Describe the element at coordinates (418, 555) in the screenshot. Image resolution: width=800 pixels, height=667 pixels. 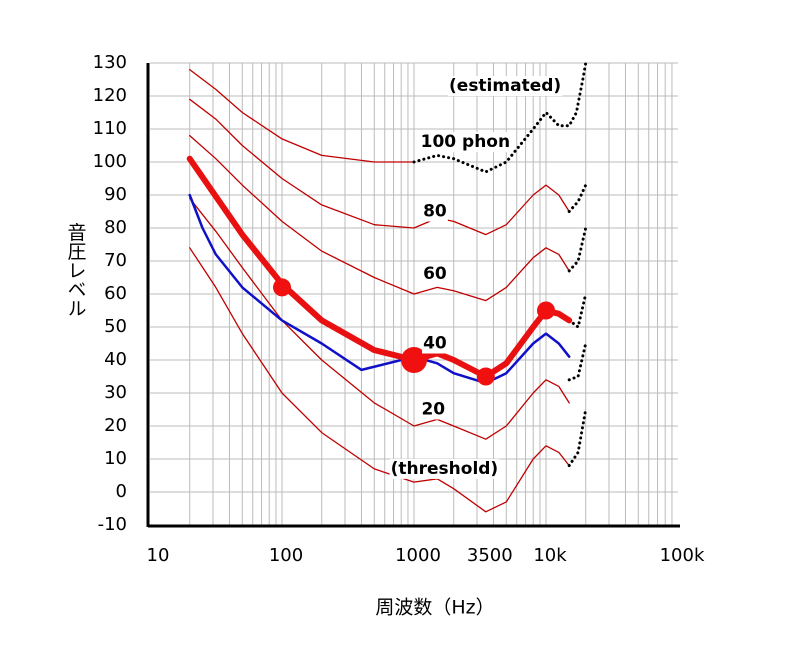
I see `x-tick-label: 1000` at that location.